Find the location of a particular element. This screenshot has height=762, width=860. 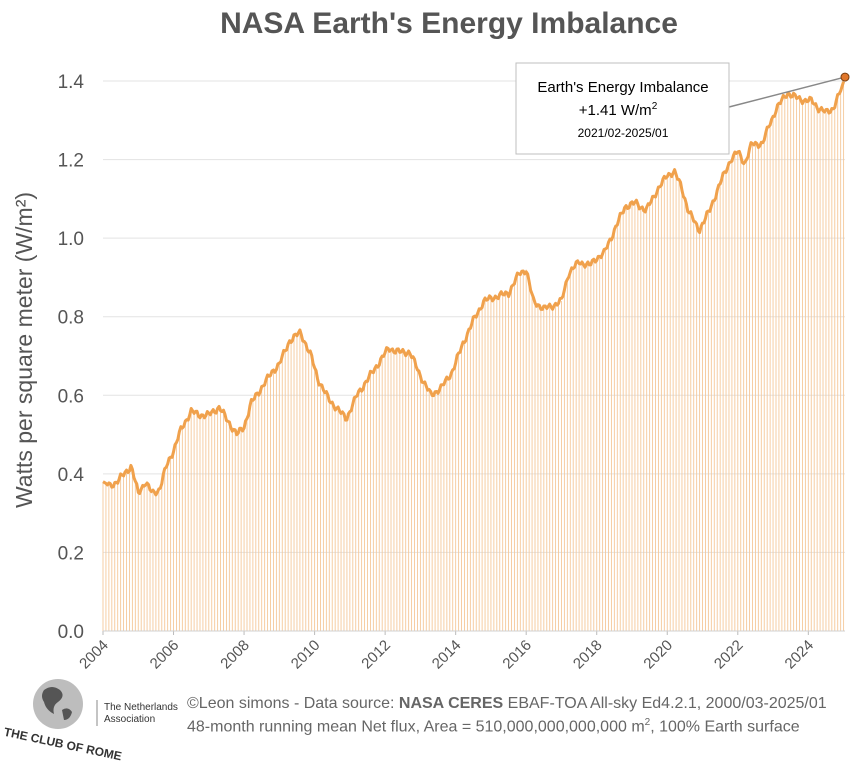

annotation-period: 2021/02-2025/01 is located at coordinates (623, 133).